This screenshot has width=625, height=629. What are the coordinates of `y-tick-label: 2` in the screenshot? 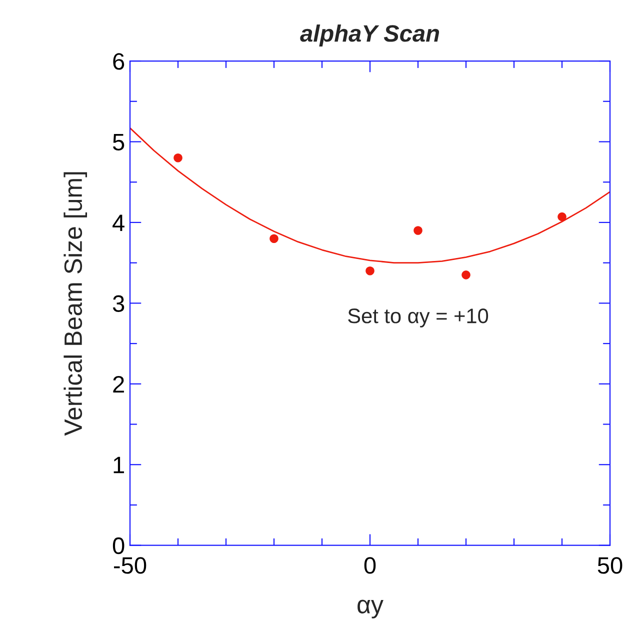 It's located at (118, 384).